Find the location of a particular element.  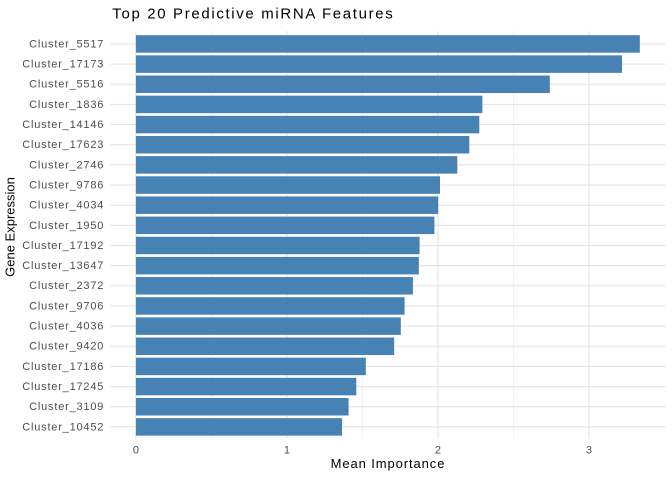

svg-text: Cluster_14146 is located at coordinates (63, 125).